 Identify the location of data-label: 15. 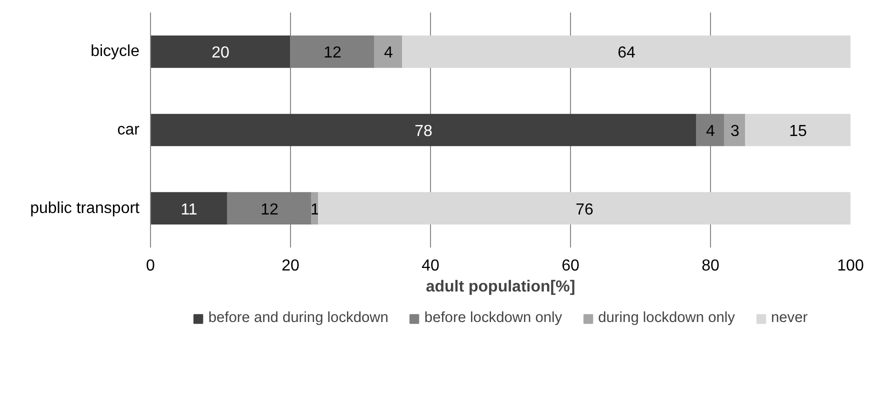
(798, 131).